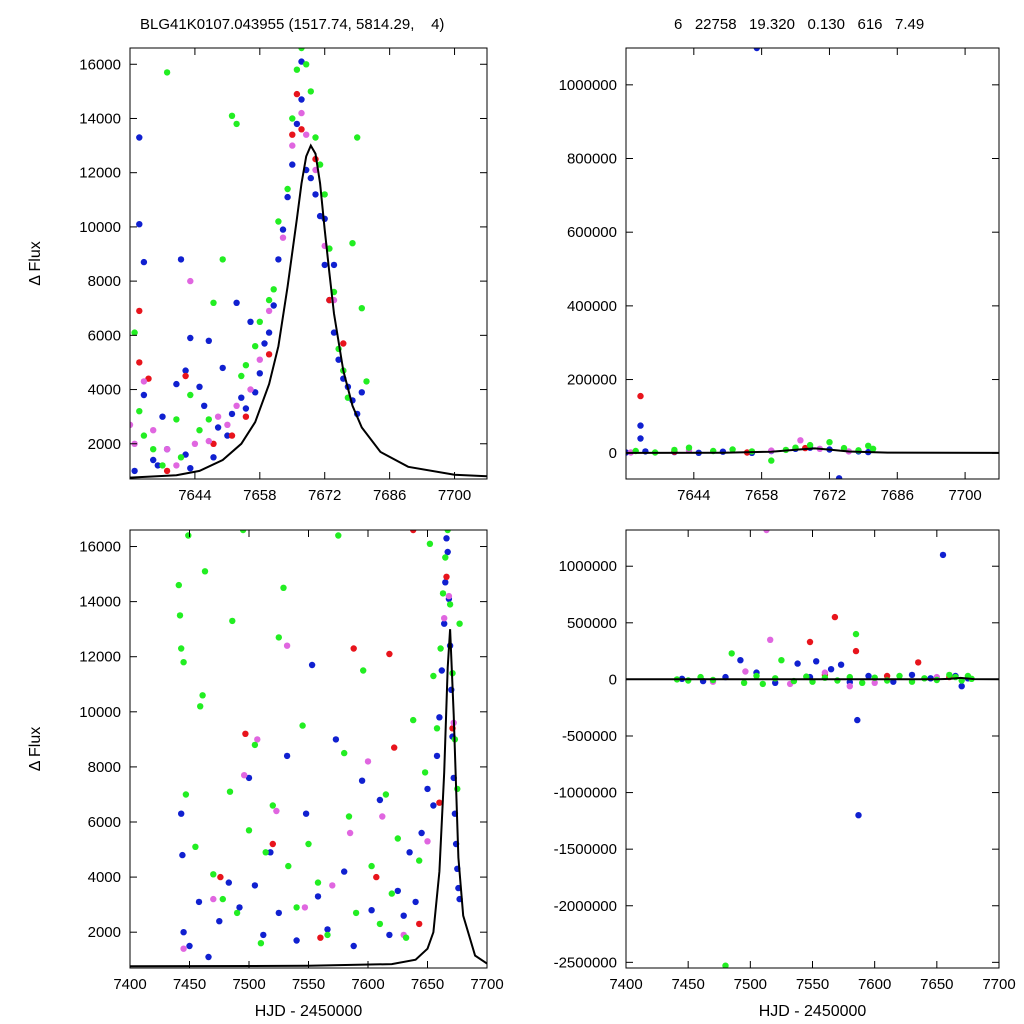  What do you see at coordinates (248, 984) in the screenshot?
I see `bottom-left-xtick-label: 7500` at bounding box center [248, 984].